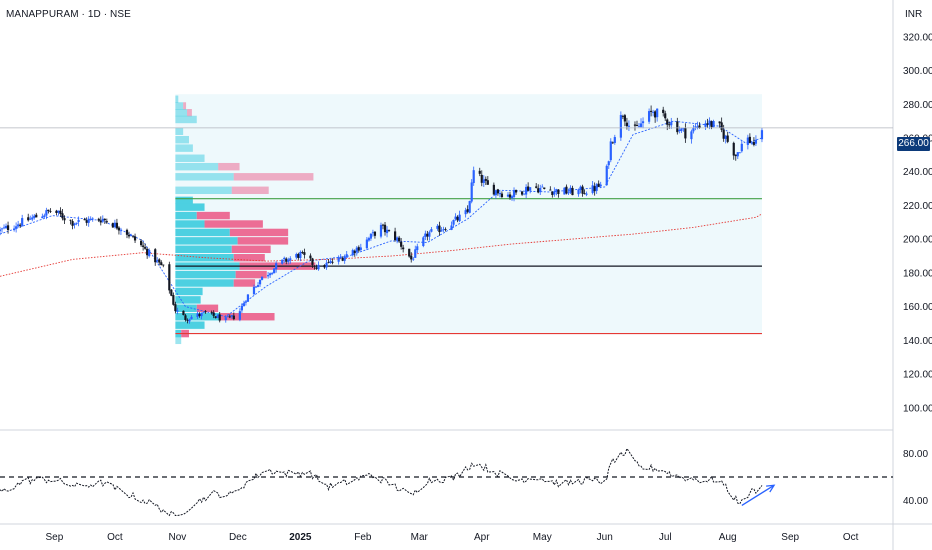 The image size is (932, 550). I want to click on price-tick-label: 180.00, so click(917, 273).